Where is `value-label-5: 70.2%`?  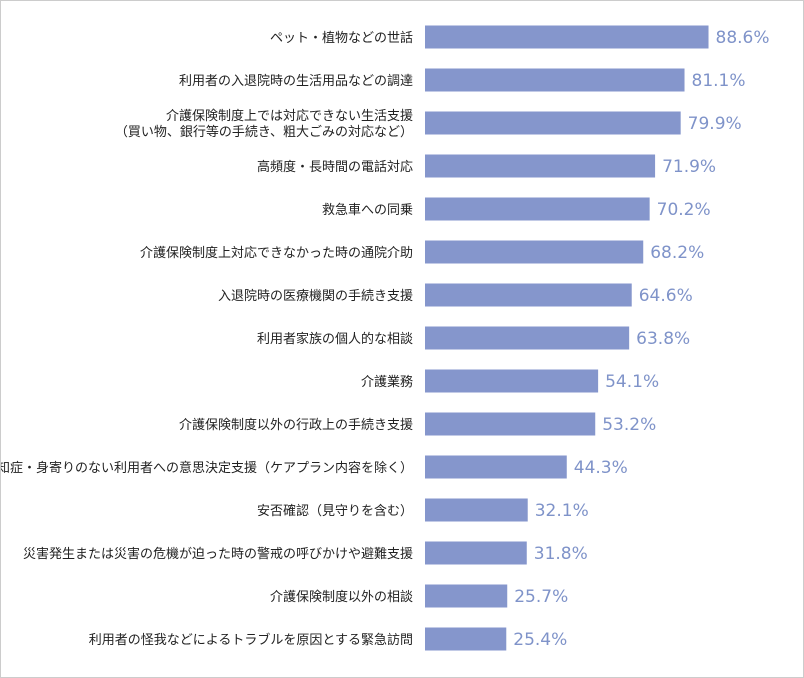
value-label-5: 70.2% is located at coordinates (684, 210).